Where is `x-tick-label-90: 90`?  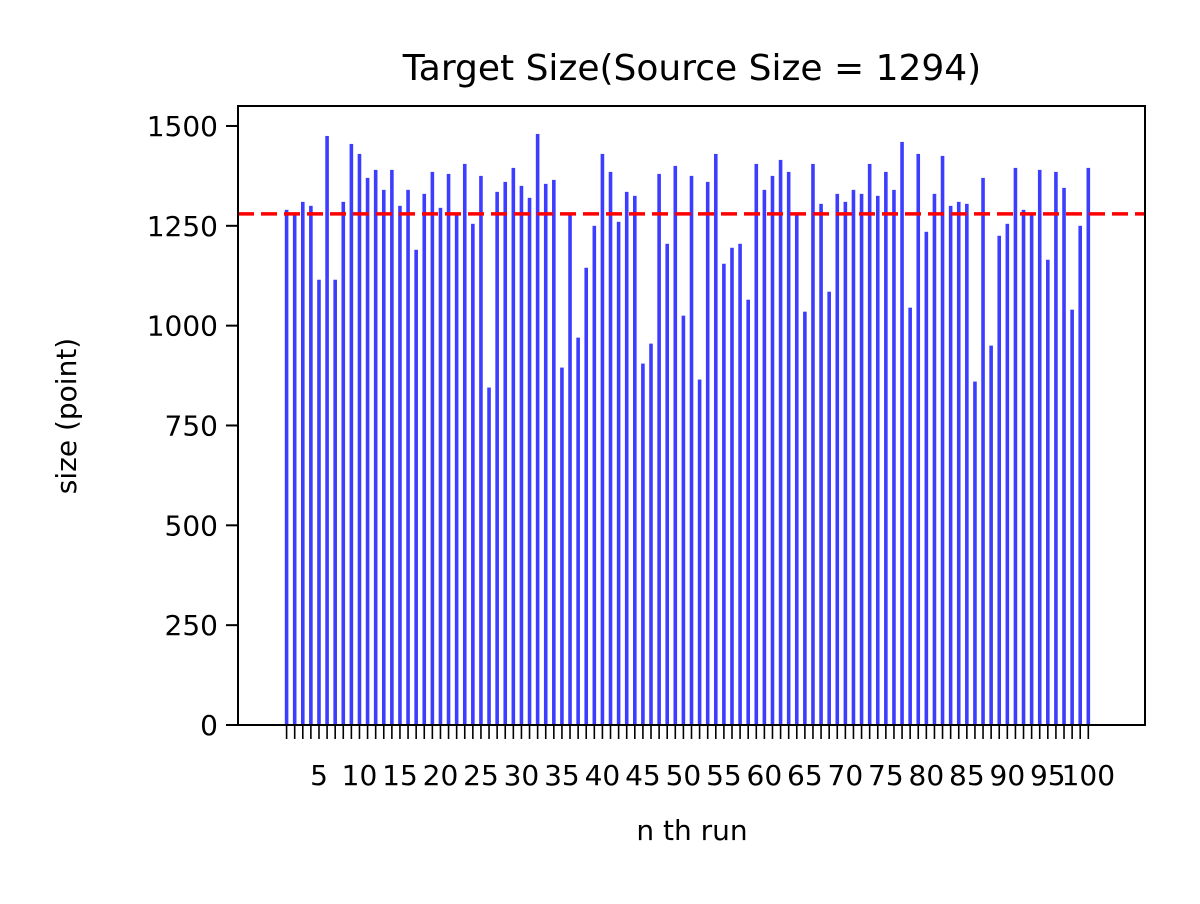
x-tick-label-90: 90 is located at coordinates (1008, 775).